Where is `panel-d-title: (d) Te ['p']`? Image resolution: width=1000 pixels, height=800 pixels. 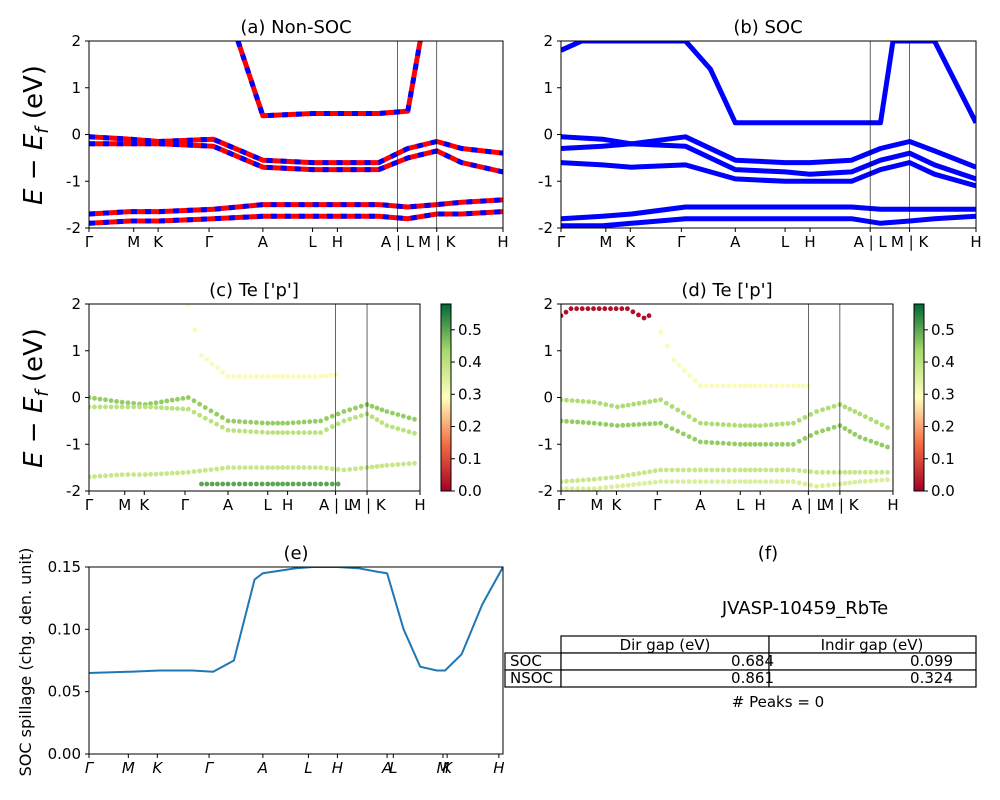 panel-d-title: (d) Te ['p'] is located at coordinates (726, 290).